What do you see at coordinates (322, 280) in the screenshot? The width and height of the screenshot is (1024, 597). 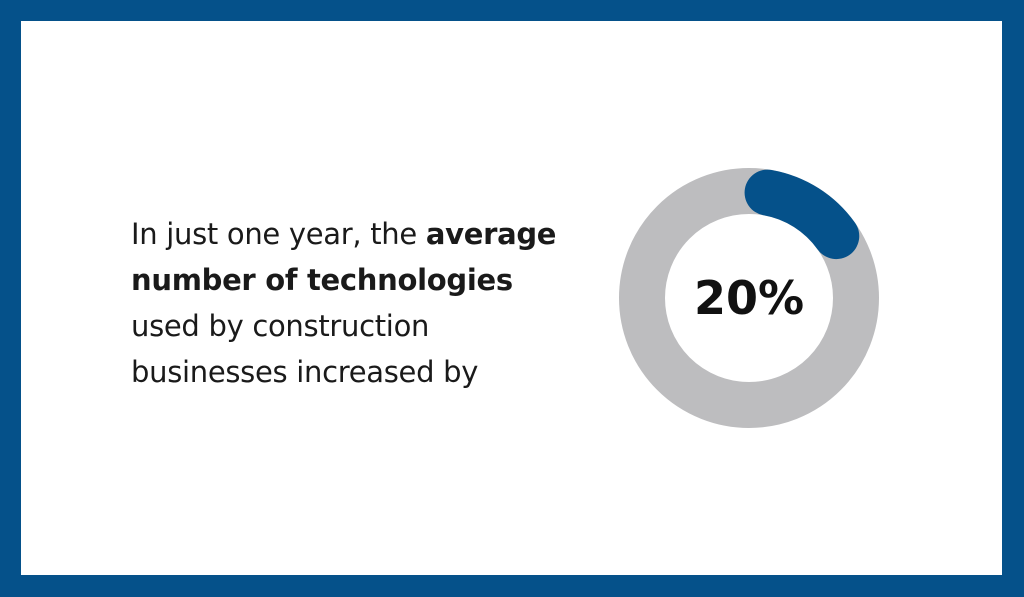 I see `statement-line-2: number of technologies` at bounding box center [322, 280].